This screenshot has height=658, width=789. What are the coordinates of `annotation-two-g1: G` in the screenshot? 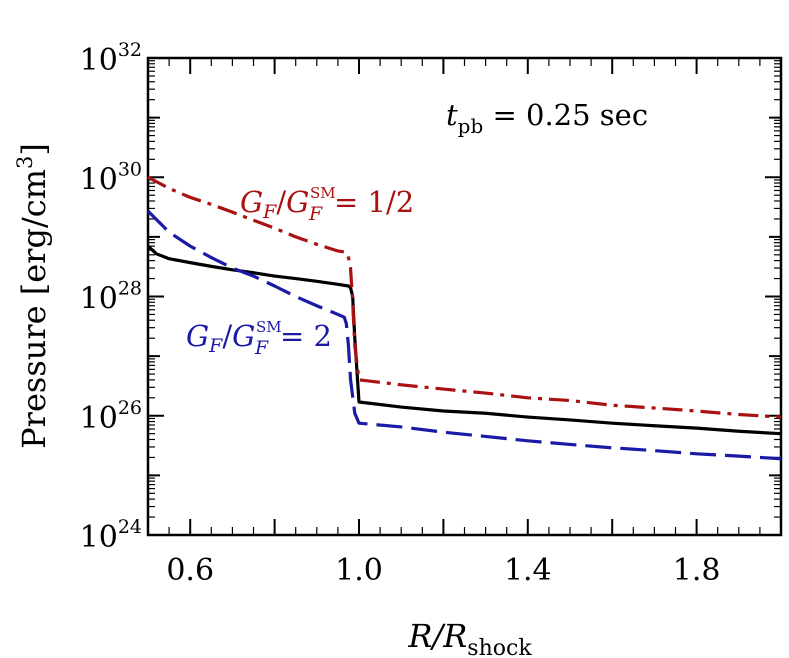 It's located at (197, 336).